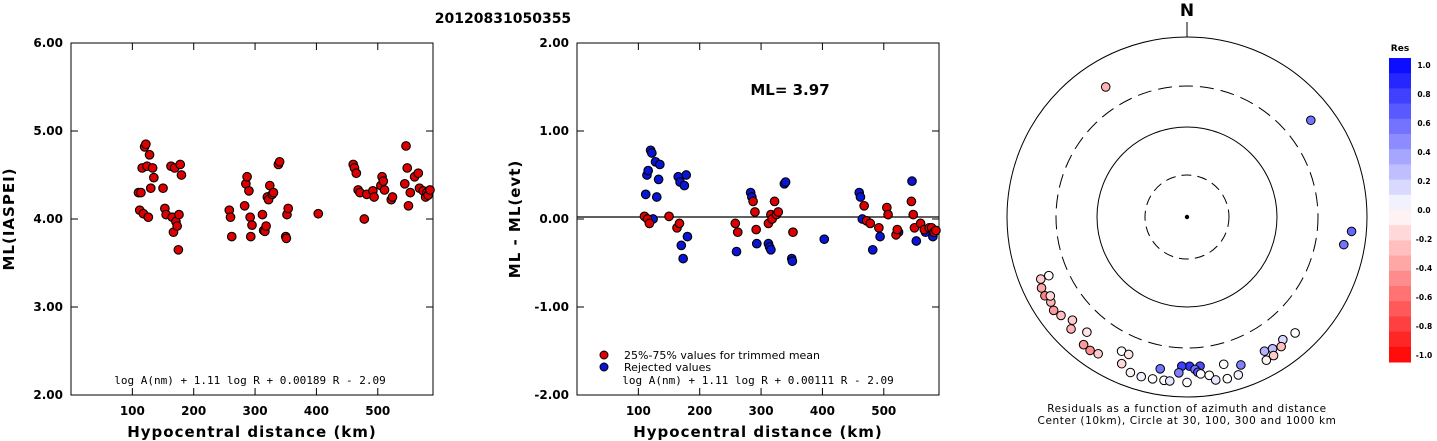  I want to click on panel2-y-tick-label: 2.00, so click(554, 43).